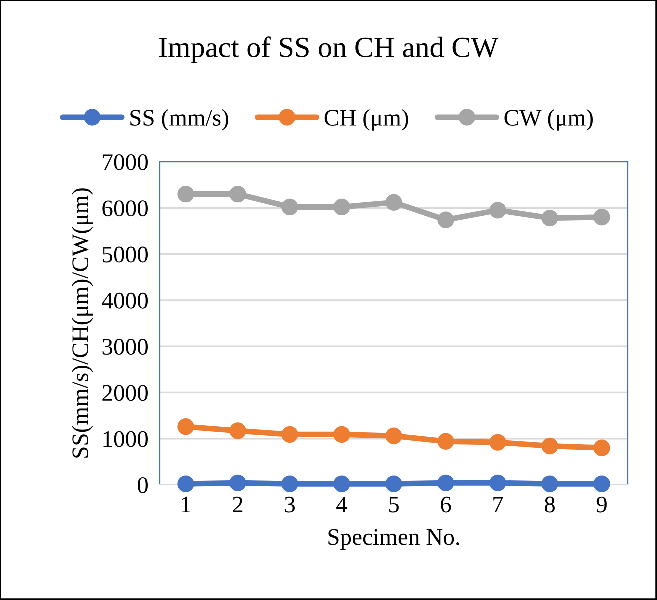  Describe the element at coordinates (601, 504) in the screenshot. I see `x-tick-label: 9` at that location.